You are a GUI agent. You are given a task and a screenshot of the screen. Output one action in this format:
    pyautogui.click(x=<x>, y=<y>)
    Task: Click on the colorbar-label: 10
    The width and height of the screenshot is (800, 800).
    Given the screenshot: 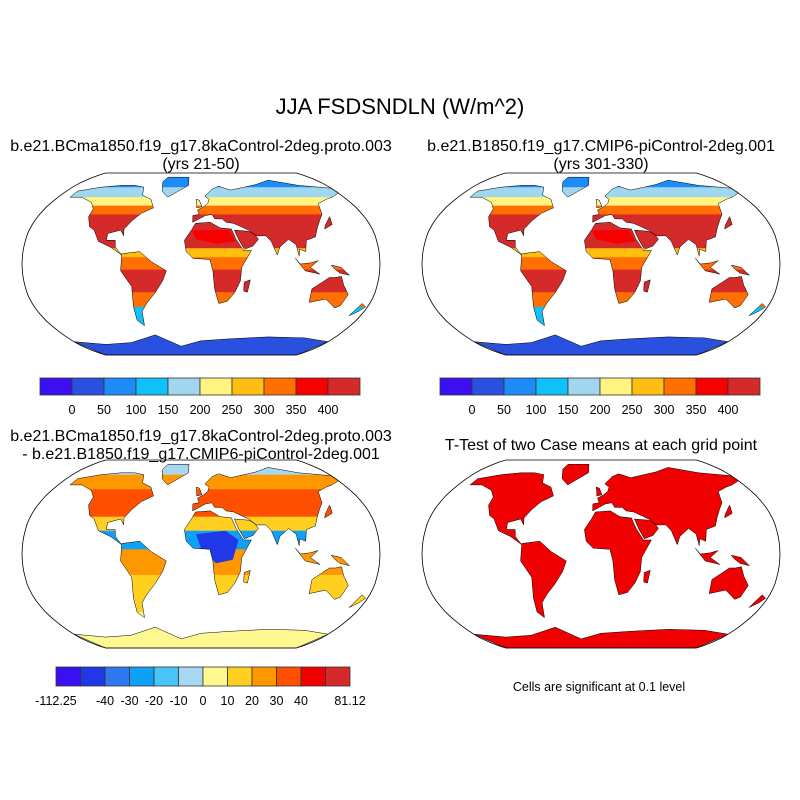 What is the action you would take?
    pyautogui.click(x=228, y=701)
    